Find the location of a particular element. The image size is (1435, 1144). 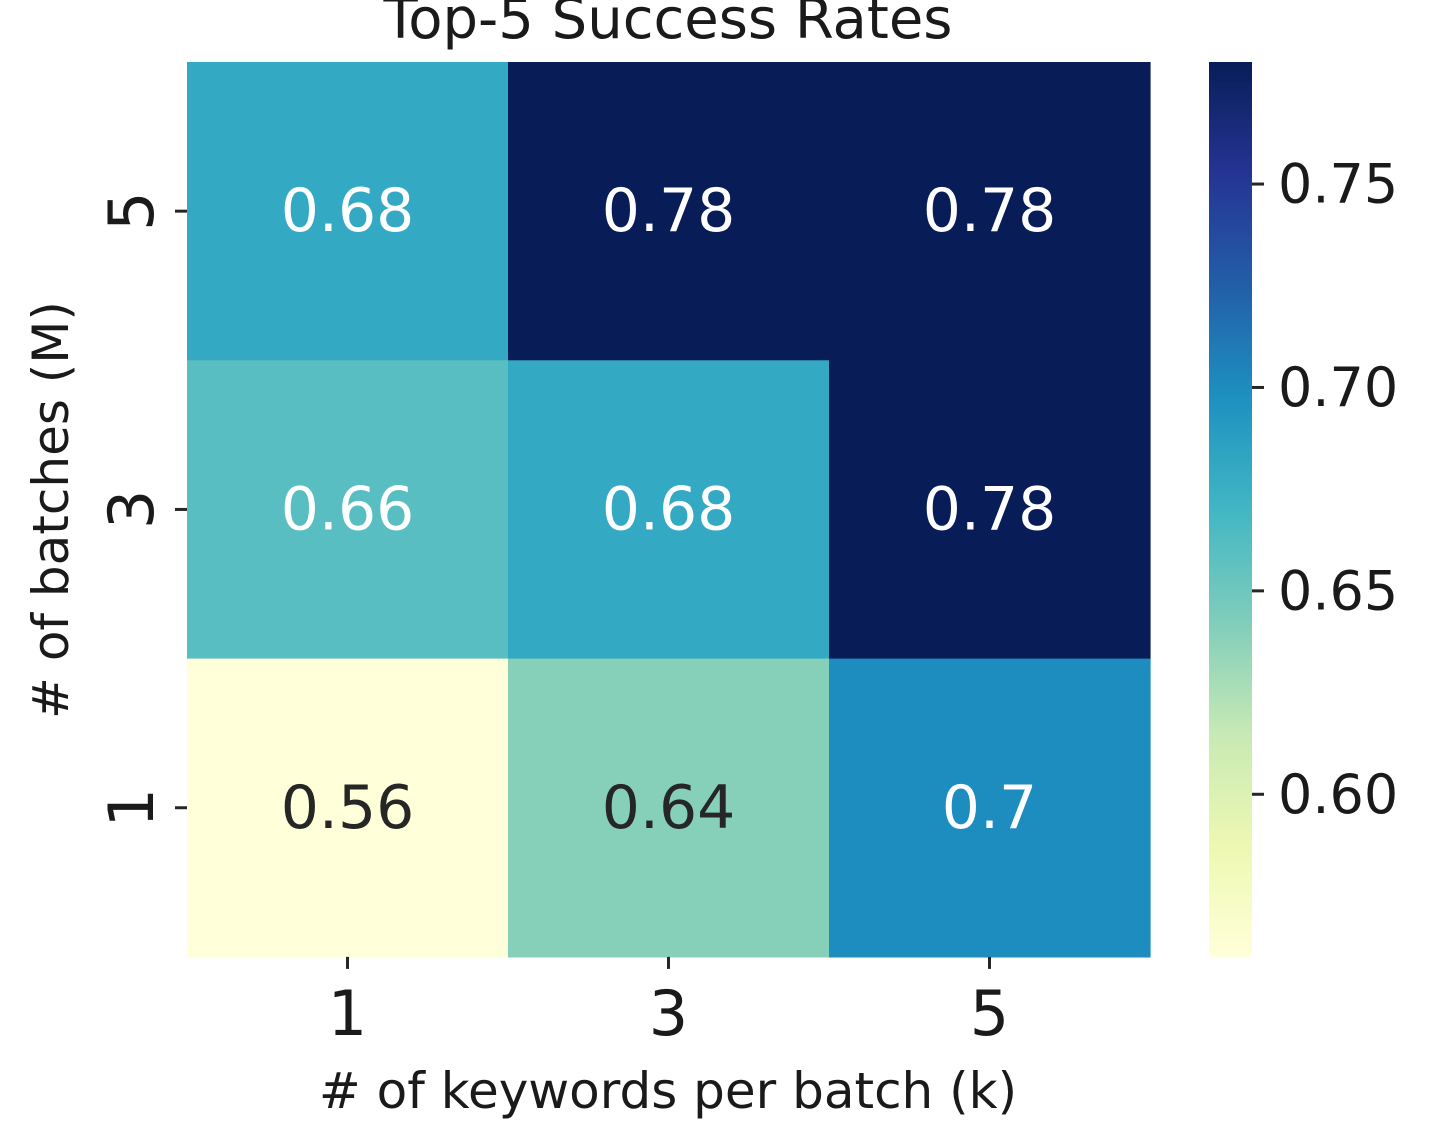

colorbar is located at coordinates (1230, 509).